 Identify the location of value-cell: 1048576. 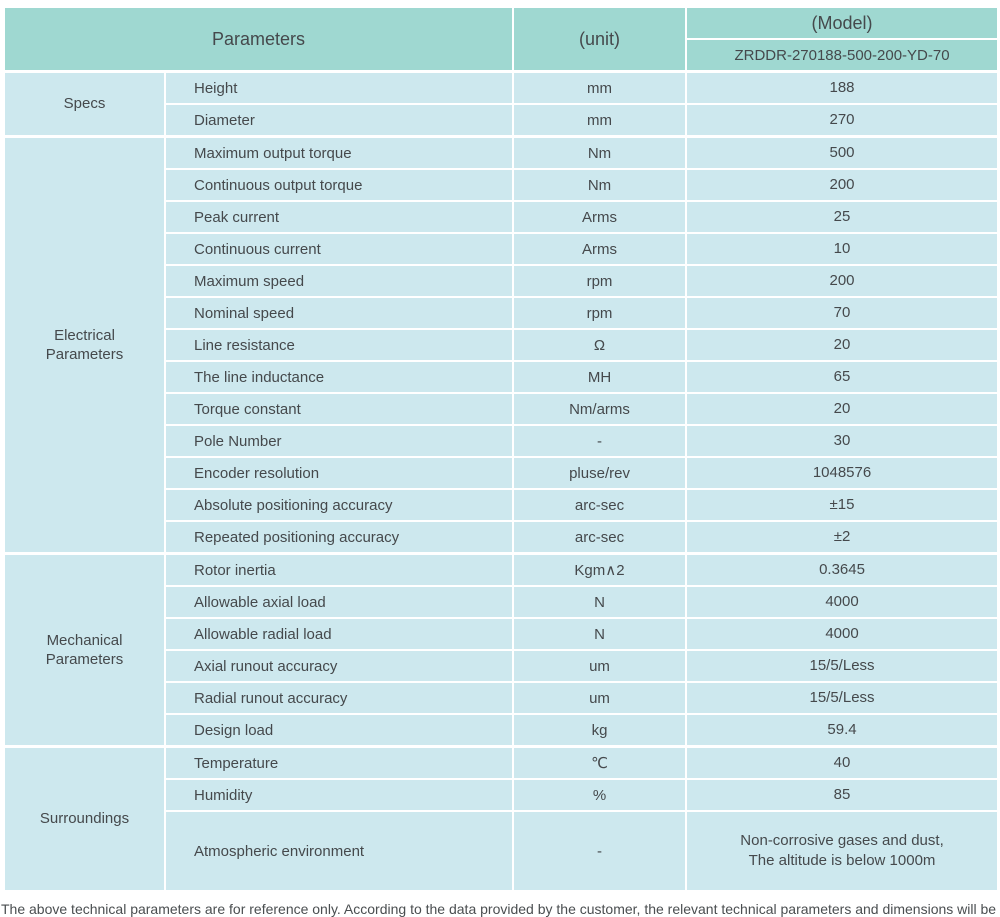
(842, 473).